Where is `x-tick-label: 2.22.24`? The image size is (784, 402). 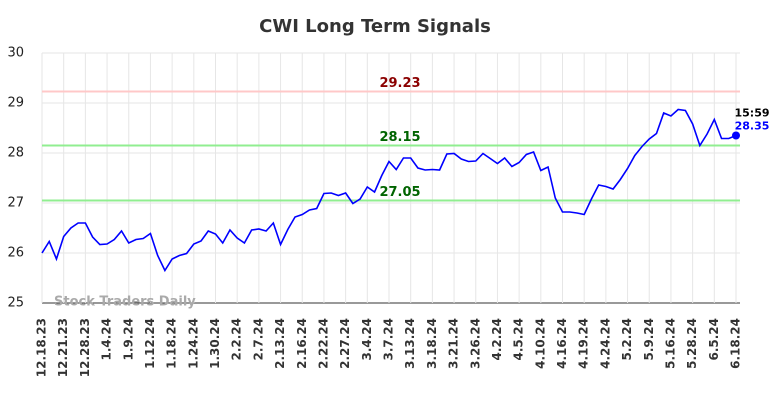
x-tick-label: 2.22.24 is located at coordinates (323, 343).